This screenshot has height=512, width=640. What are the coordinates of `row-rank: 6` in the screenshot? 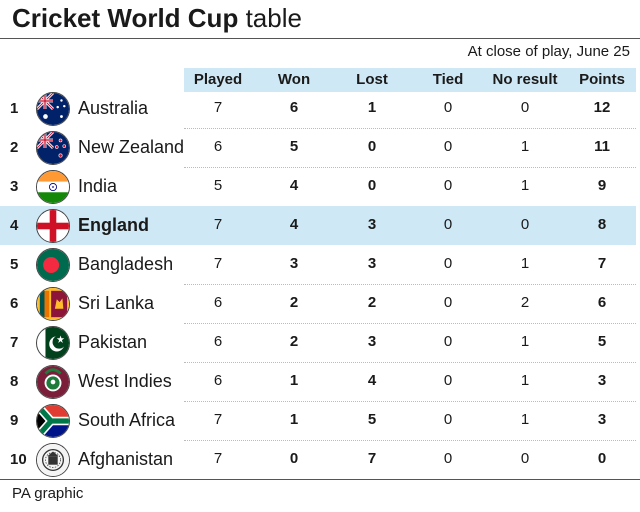 It's located at (14, 303).